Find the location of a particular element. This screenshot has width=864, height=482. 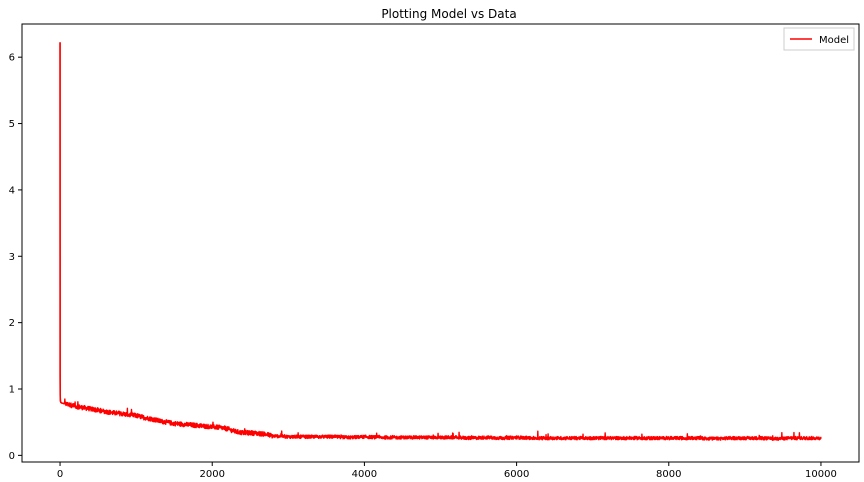

legend-box is located at coordinates (819, 39).